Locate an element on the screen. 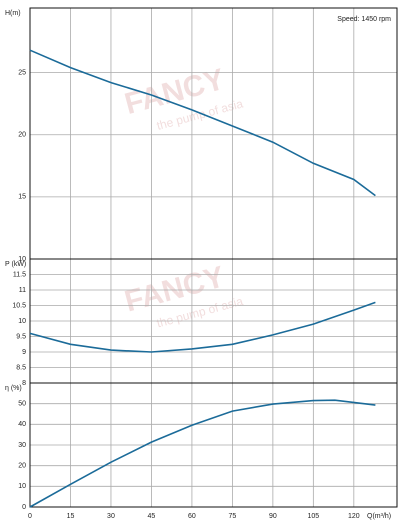 This screenshot has width=400, height=523. y-tick-label: 8.5 is located at coordinates (21, 367).